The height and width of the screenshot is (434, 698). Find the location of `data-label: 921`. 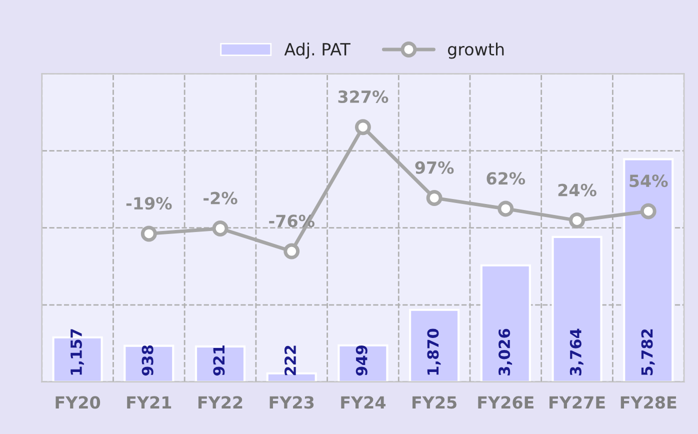

data-label: 921 is located at coordinates (219, 361).